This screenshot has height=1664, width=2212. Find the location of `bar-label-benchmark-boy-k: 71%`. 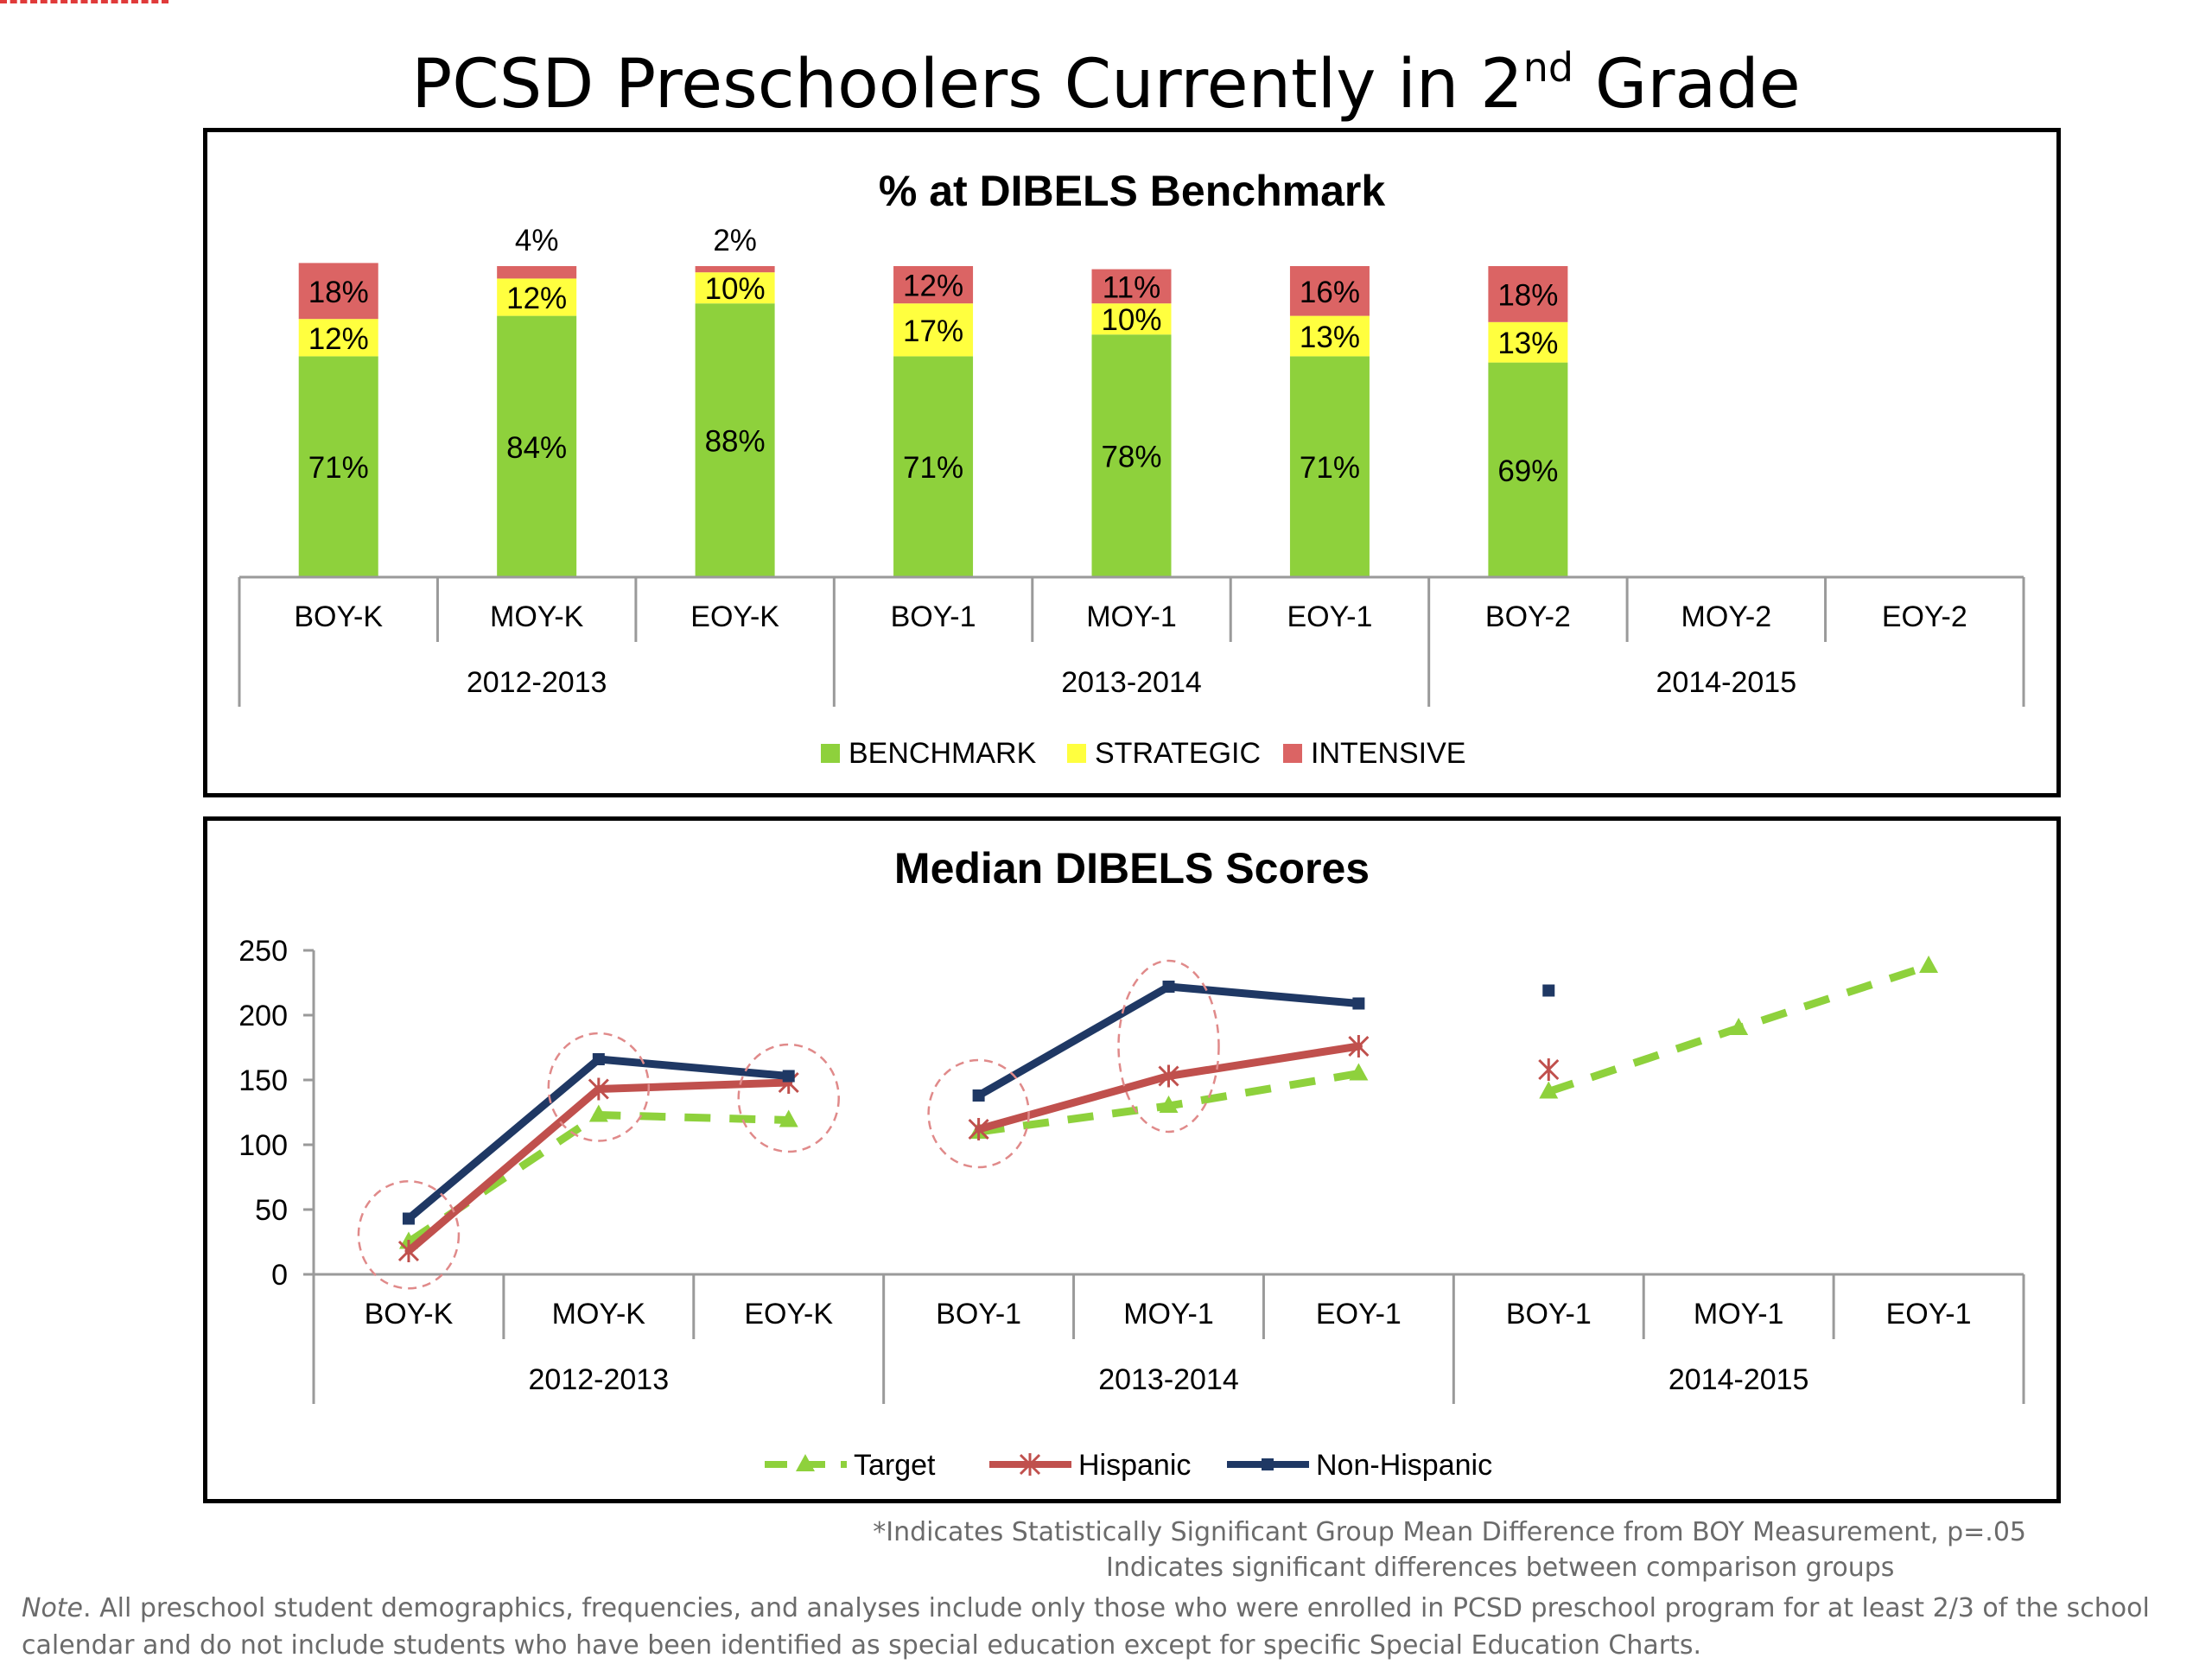

bar-label-benchmark-boy-k: 71% is located at coordinates (338, 468).